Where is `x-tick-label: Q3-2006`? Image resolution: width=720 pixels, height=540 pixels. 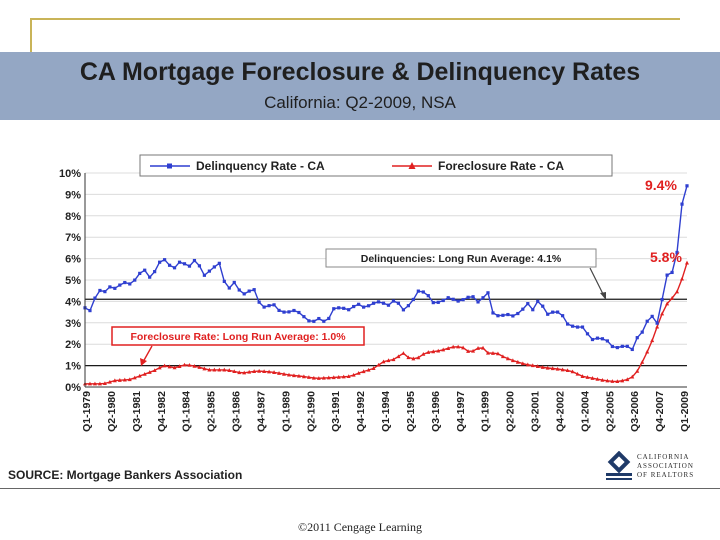
x-tick-label: Q3-2006 is located at coordinates (635, 411).